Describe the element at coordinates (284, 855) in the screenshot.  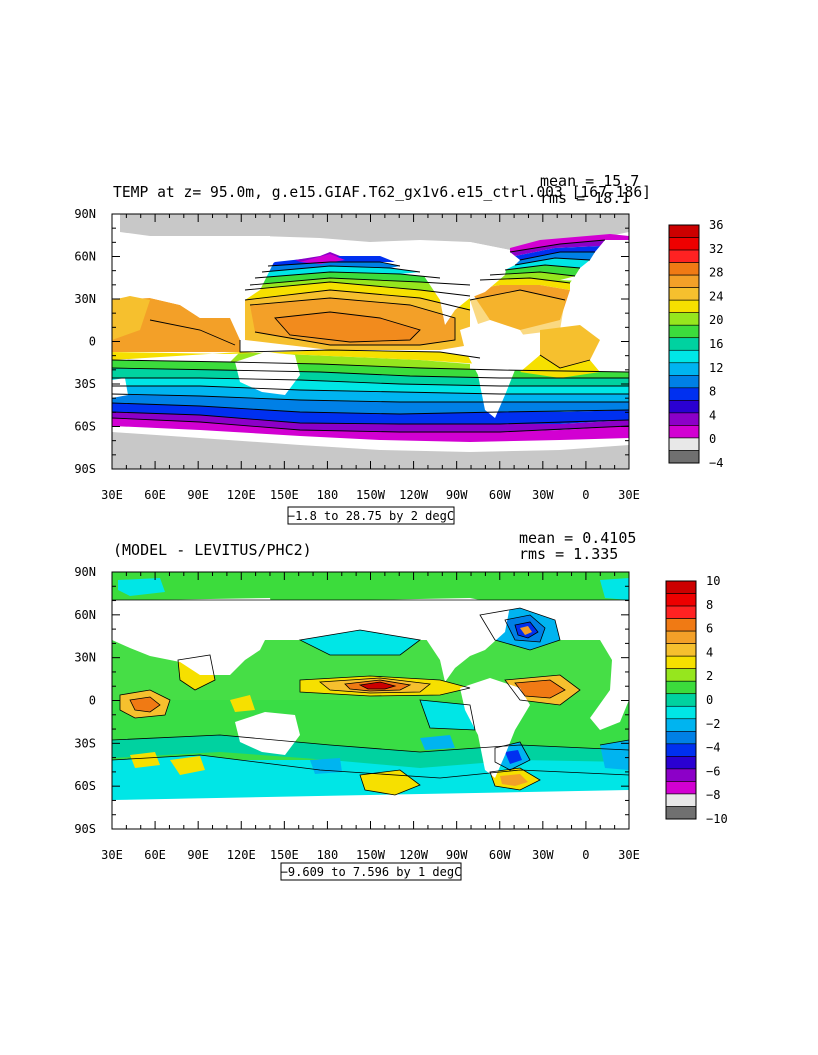
I see `diff-x-tick-label: 150E` at that location.